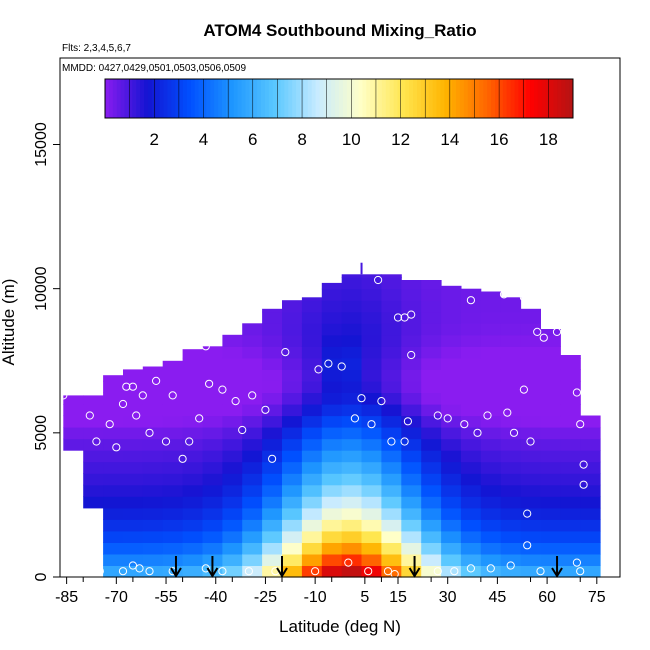 The width and height of the screenshot is (650, 650). What do you see at coordinates (165, 597) in the screenshot?
I see `x-tick-label: -55` at bounding box center [165, 597].